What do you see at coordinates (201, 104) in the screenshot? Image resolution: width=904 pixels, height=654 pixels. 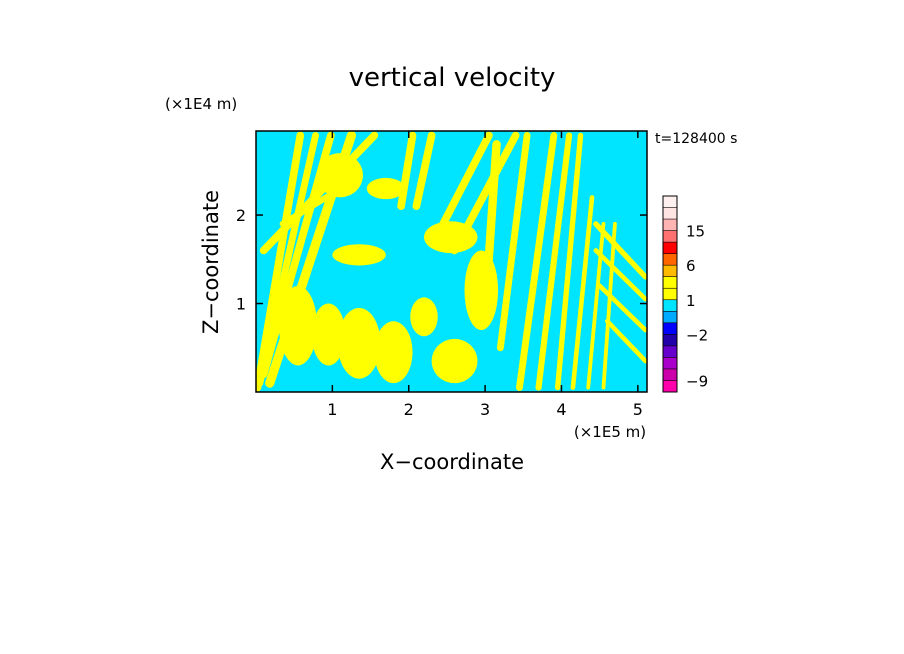 I see `y-axis-unit: (×1E4 m)` at bounding box center [201, 104].